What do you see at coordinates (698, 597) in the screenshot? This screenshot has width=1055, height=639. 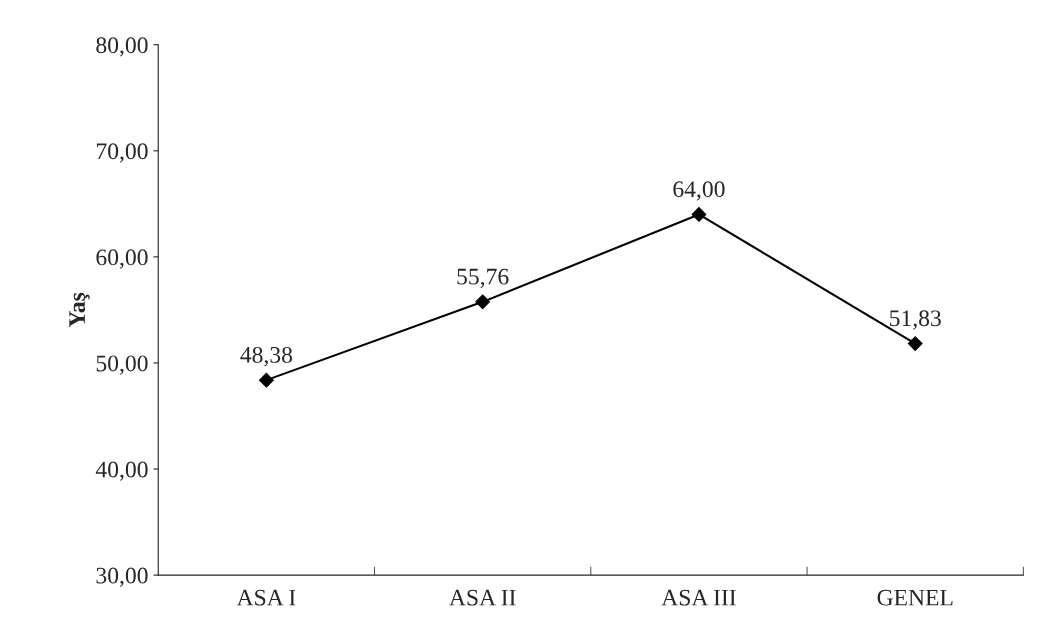 I see `x-tick-label: ASA III` at bounding box center [698, 597].